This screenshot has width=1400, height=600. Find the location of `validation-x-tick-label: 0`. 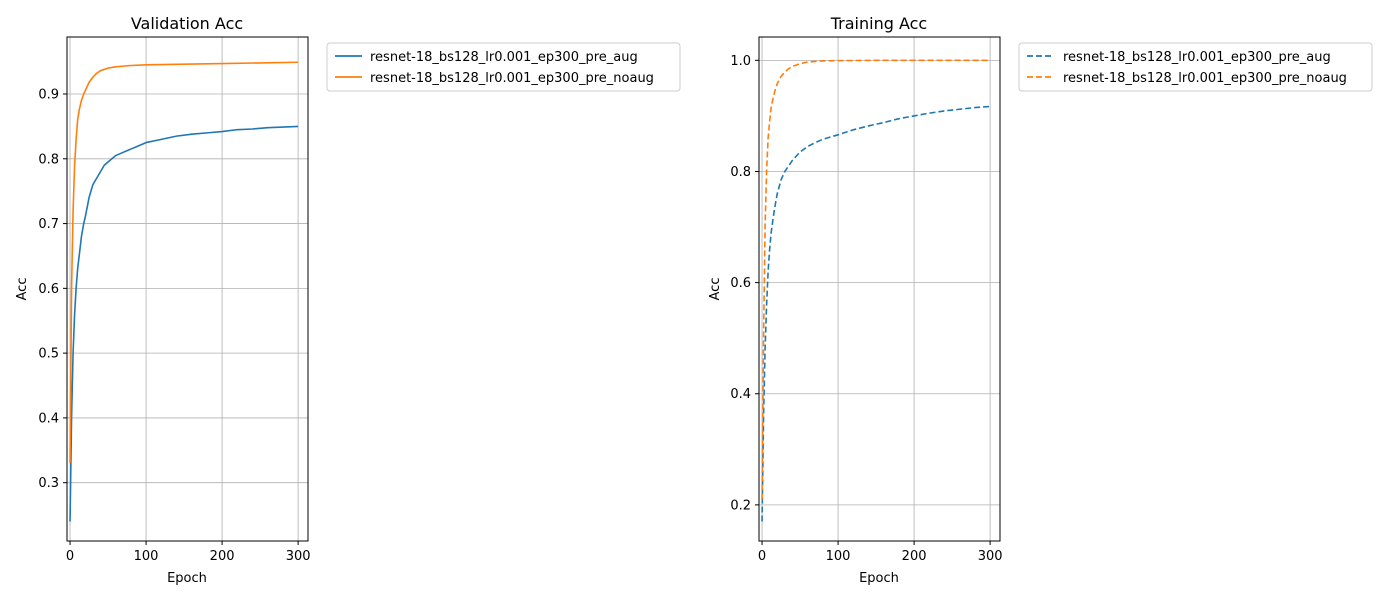

validation-x-tick-label: 0 is located at coordinates (70, 556).